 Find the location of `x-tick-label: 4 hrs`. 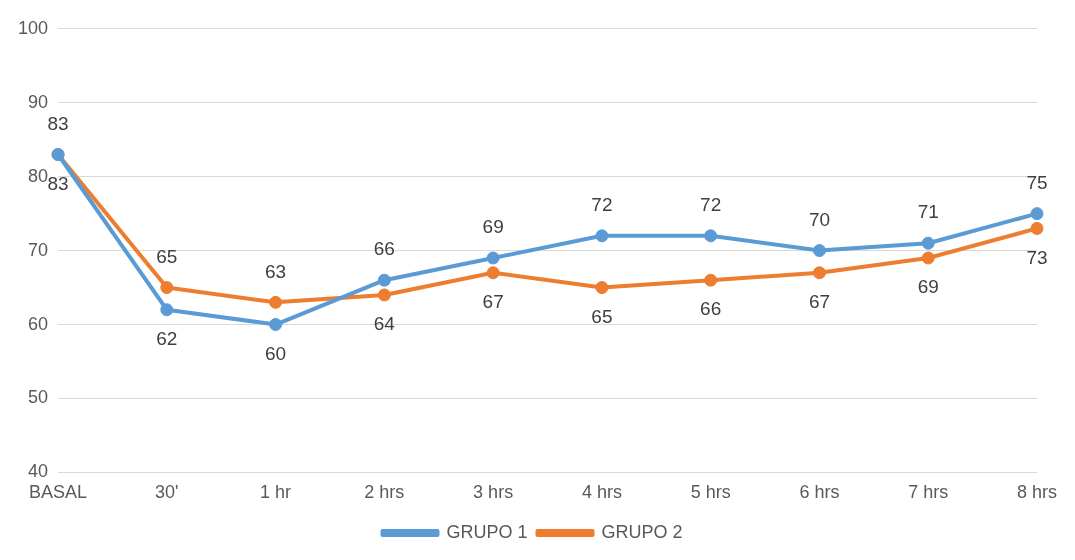

x-tick-label: 4 hrs is located at coordinates (601, 492).